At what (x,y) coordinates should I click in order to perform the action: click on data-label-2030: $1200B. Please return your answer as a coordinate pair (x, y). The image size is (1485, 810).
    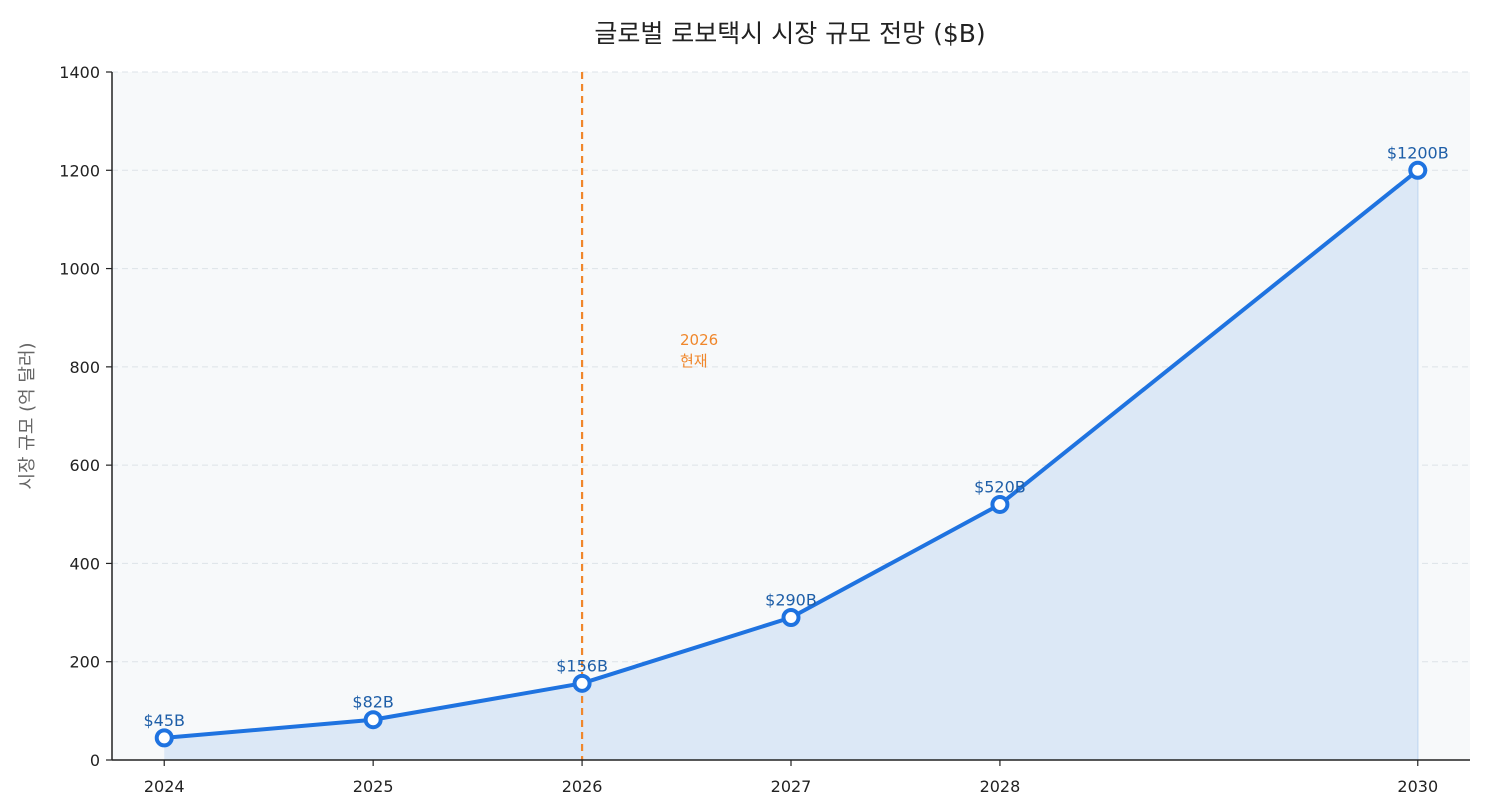
    Looking at the image, I should click on (1418, 152).